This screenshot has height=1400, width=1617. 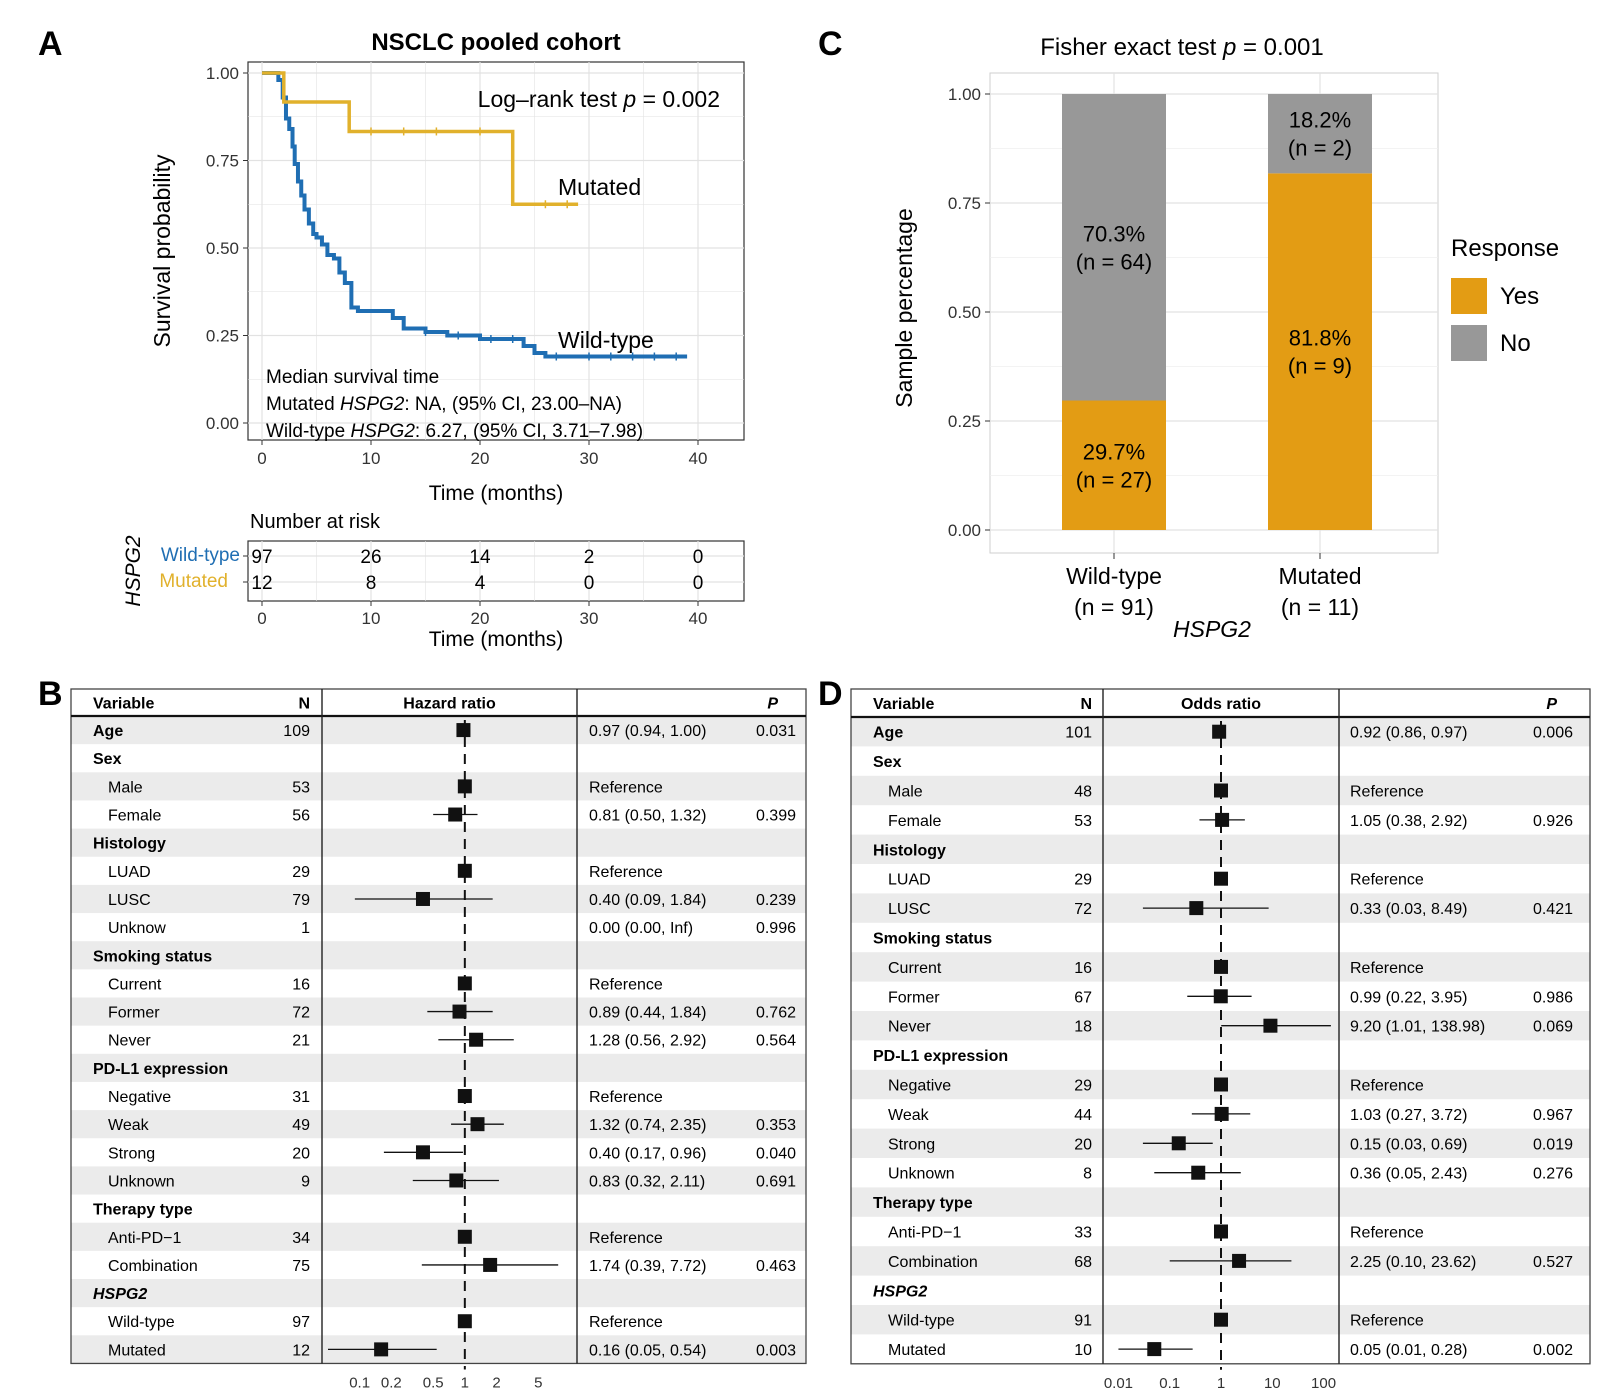 I want to click on bar-y-tick-label: 0.00, so click(x=964, y=530).